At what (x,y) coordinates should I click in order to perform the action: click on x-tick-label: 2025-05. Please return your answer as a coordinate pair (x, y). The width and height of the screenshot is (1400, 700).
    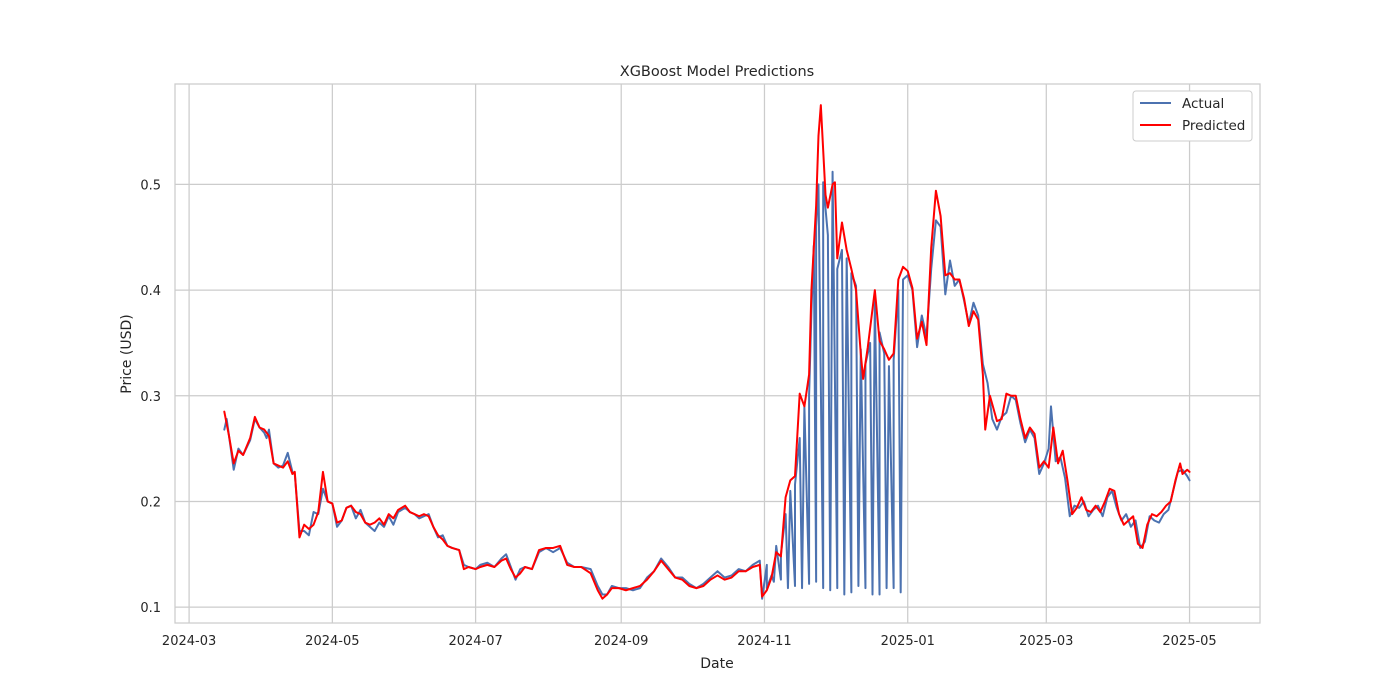
    Looking at the image, I should click on (1189, 641).